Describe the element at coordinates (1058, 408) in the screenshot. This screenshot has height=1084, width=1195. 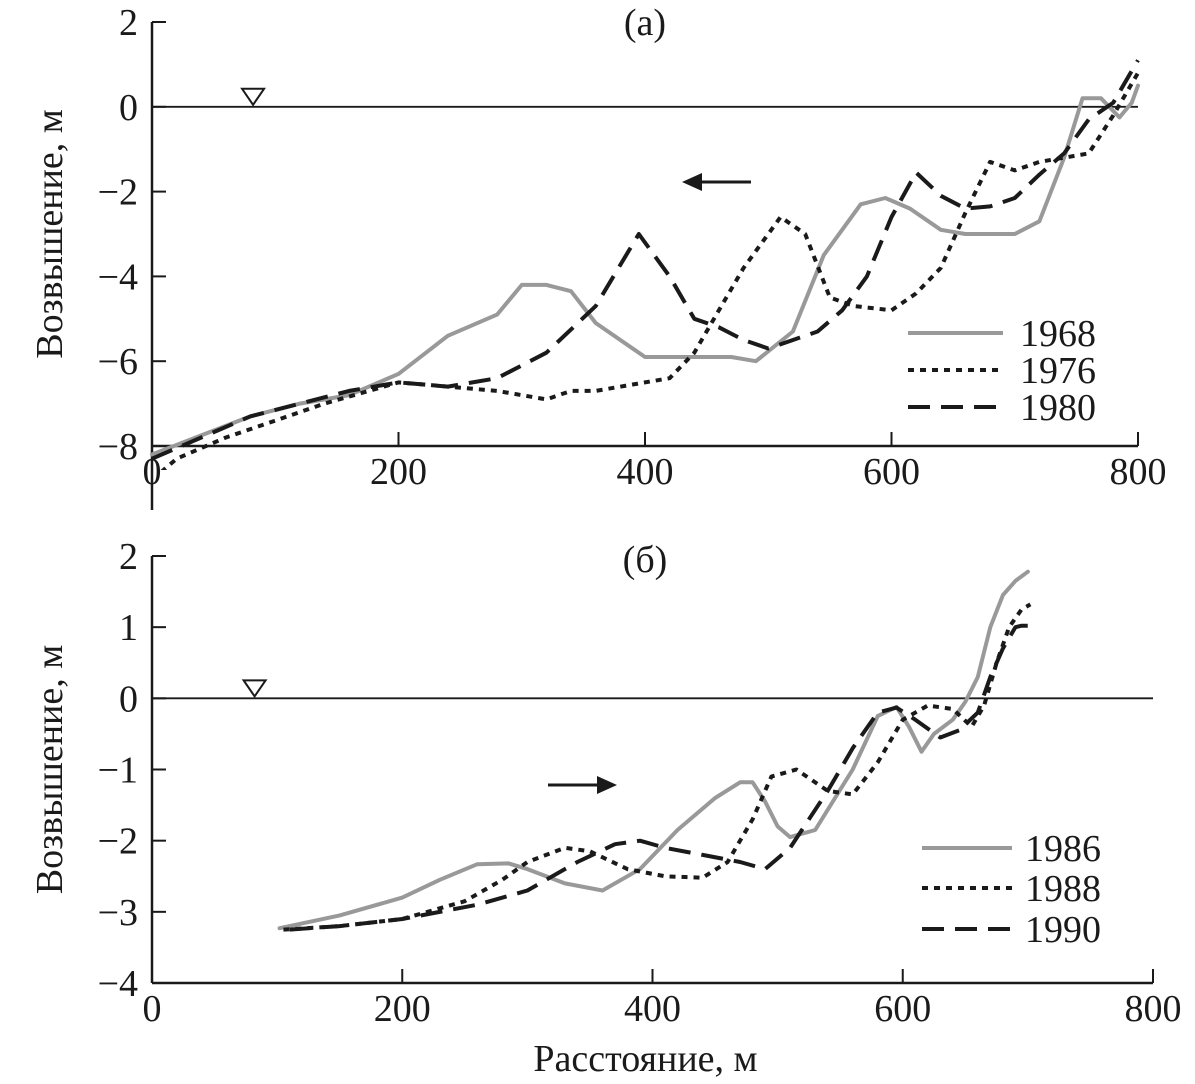
I see `legend-label-1980: 1980` at that location.